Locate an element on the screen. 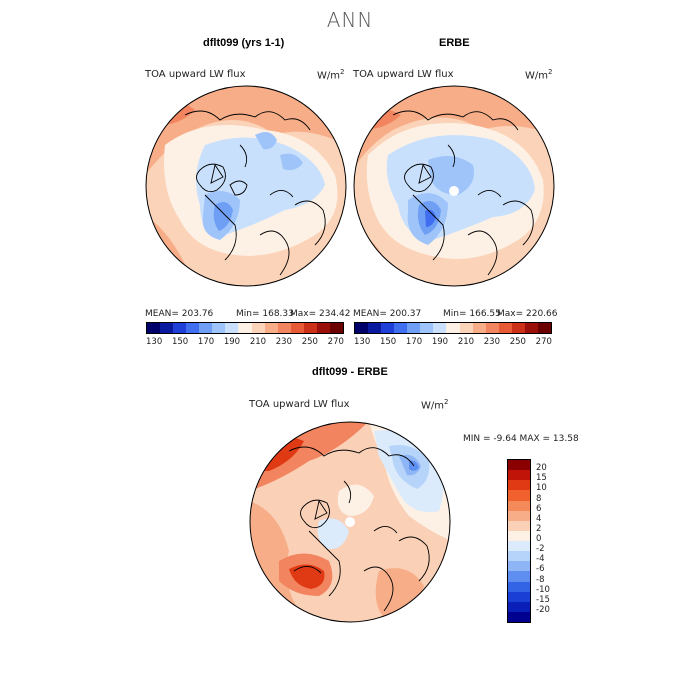  panel-1-units: W/m2 is located at coordinates (331, 75).